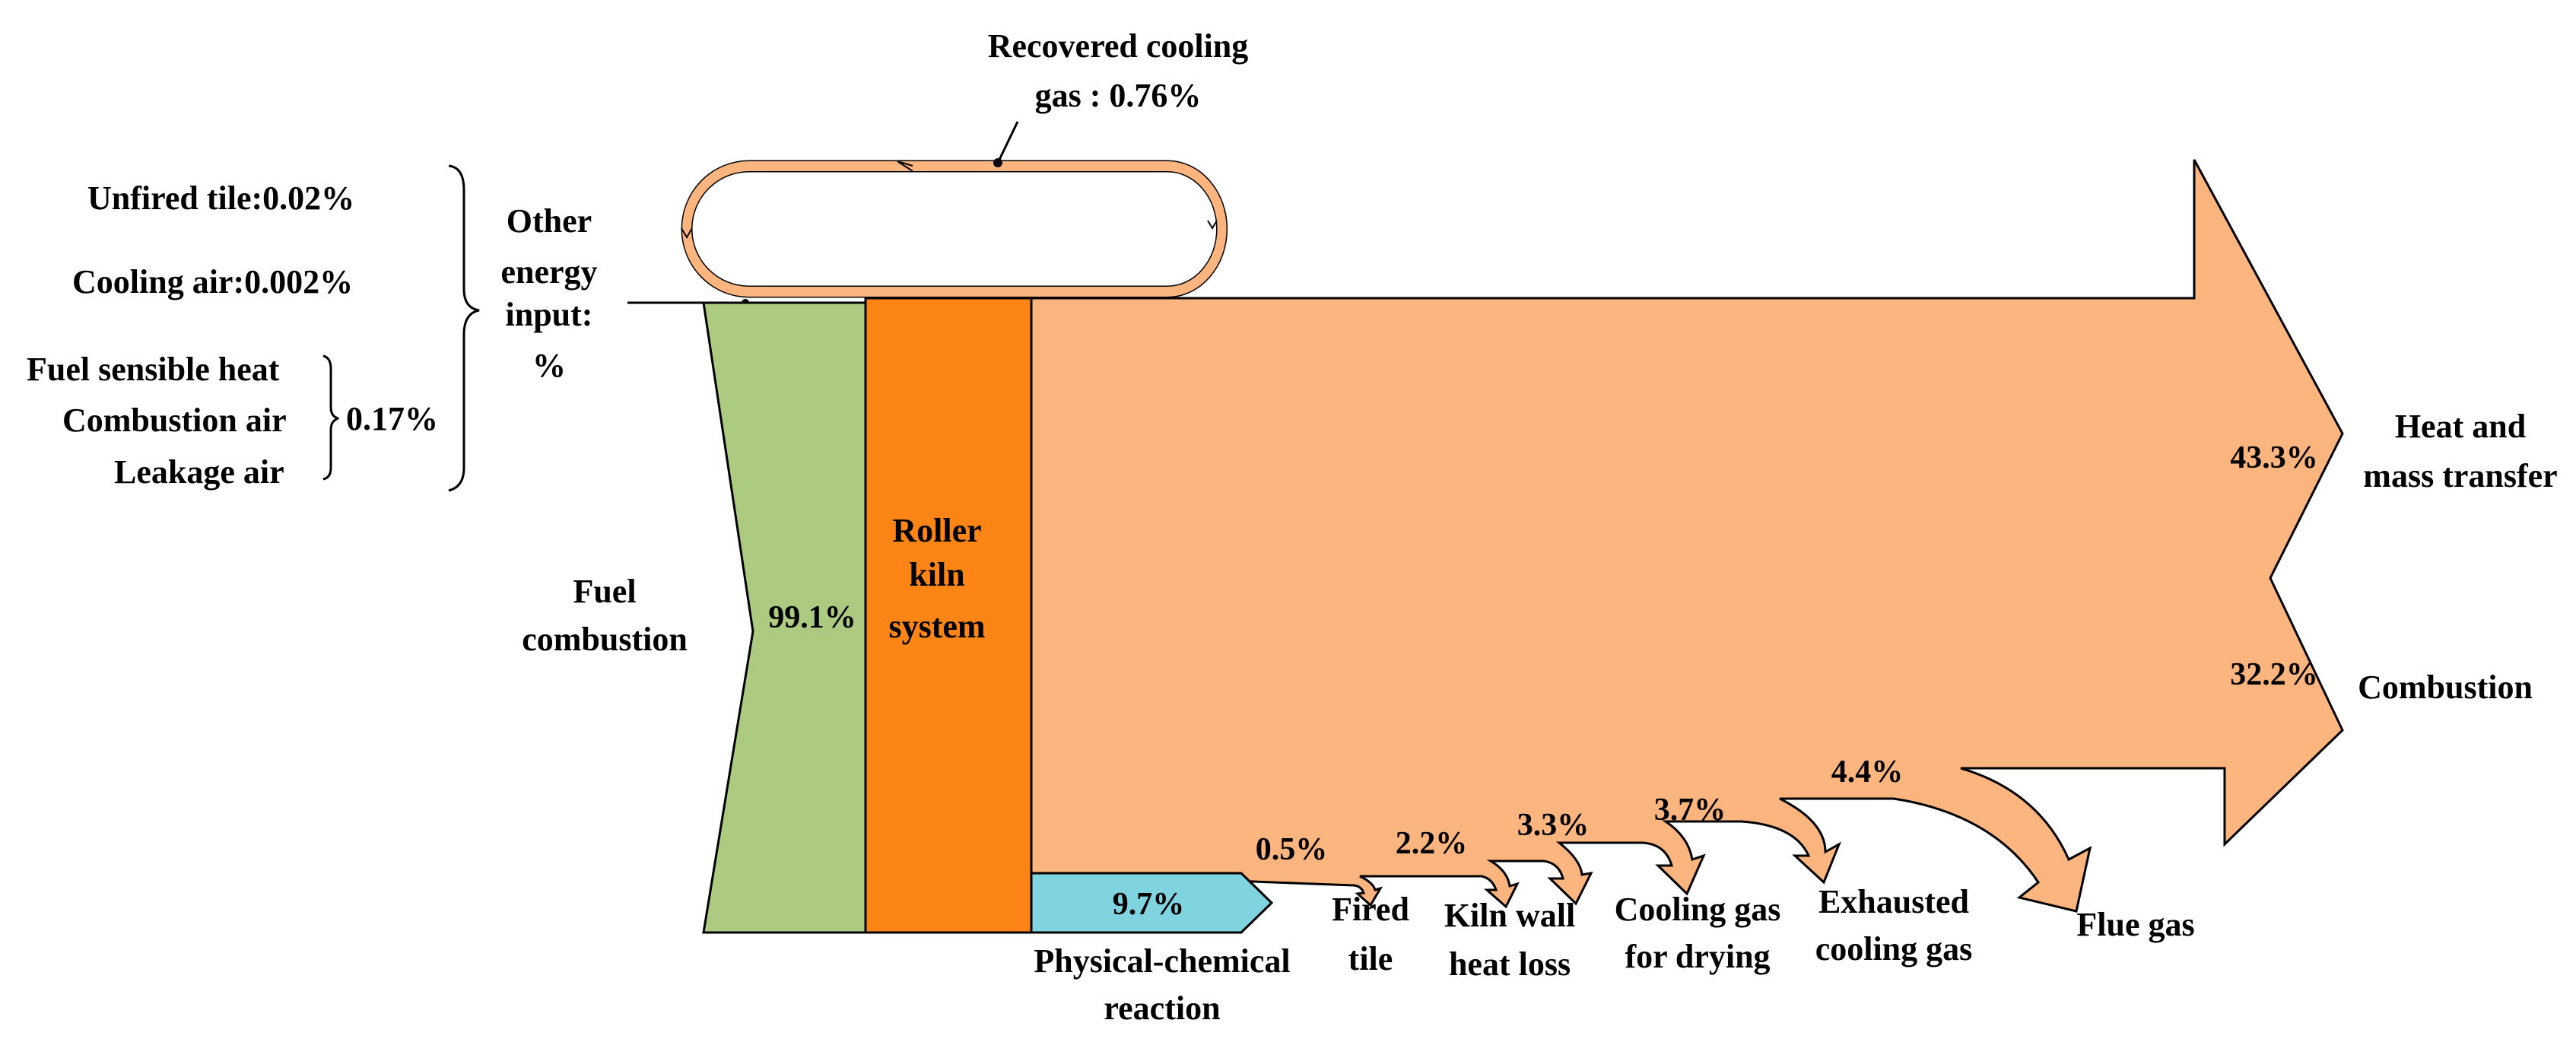 The image size is (2576, 1039). What do you see at coordinates (1553, 825) in the screenshot?
I see `cooling-drying-pct: 3.3%` at bounding box center [1553, 825].